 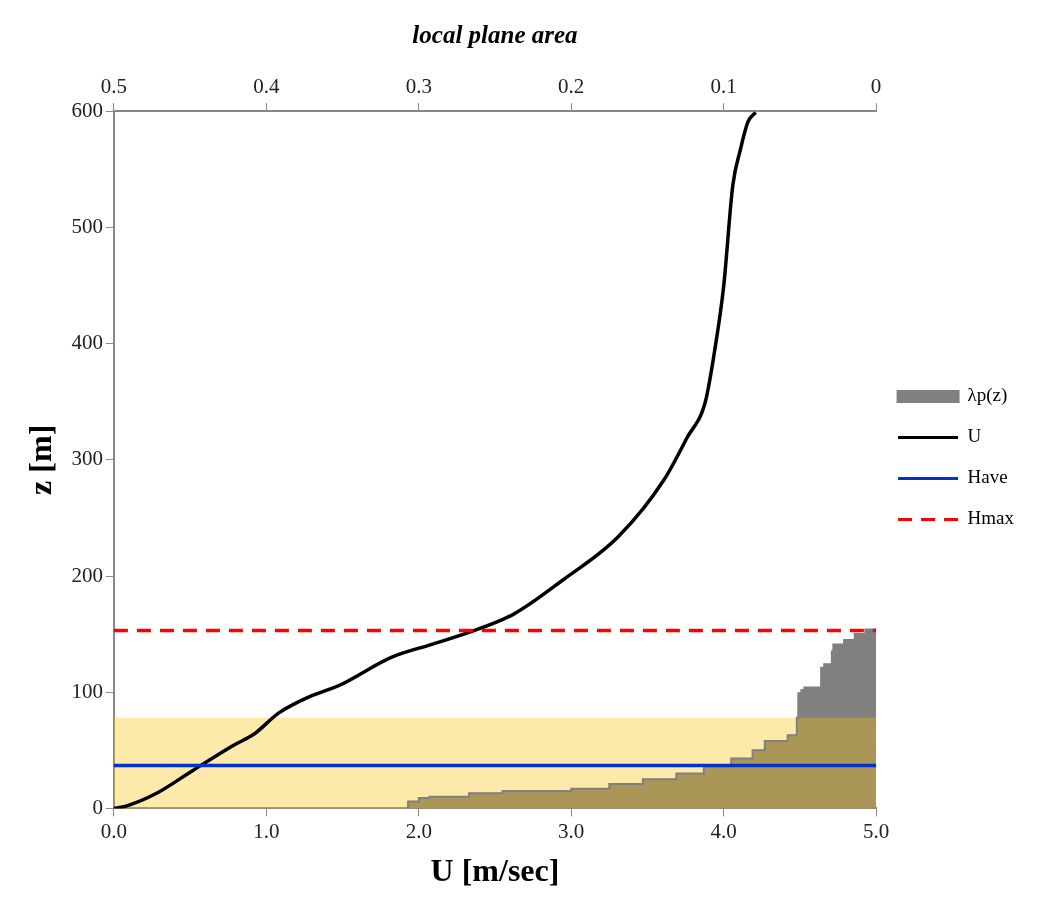 I want to click on y-tick-label: 600, so click(x=87, y=109).